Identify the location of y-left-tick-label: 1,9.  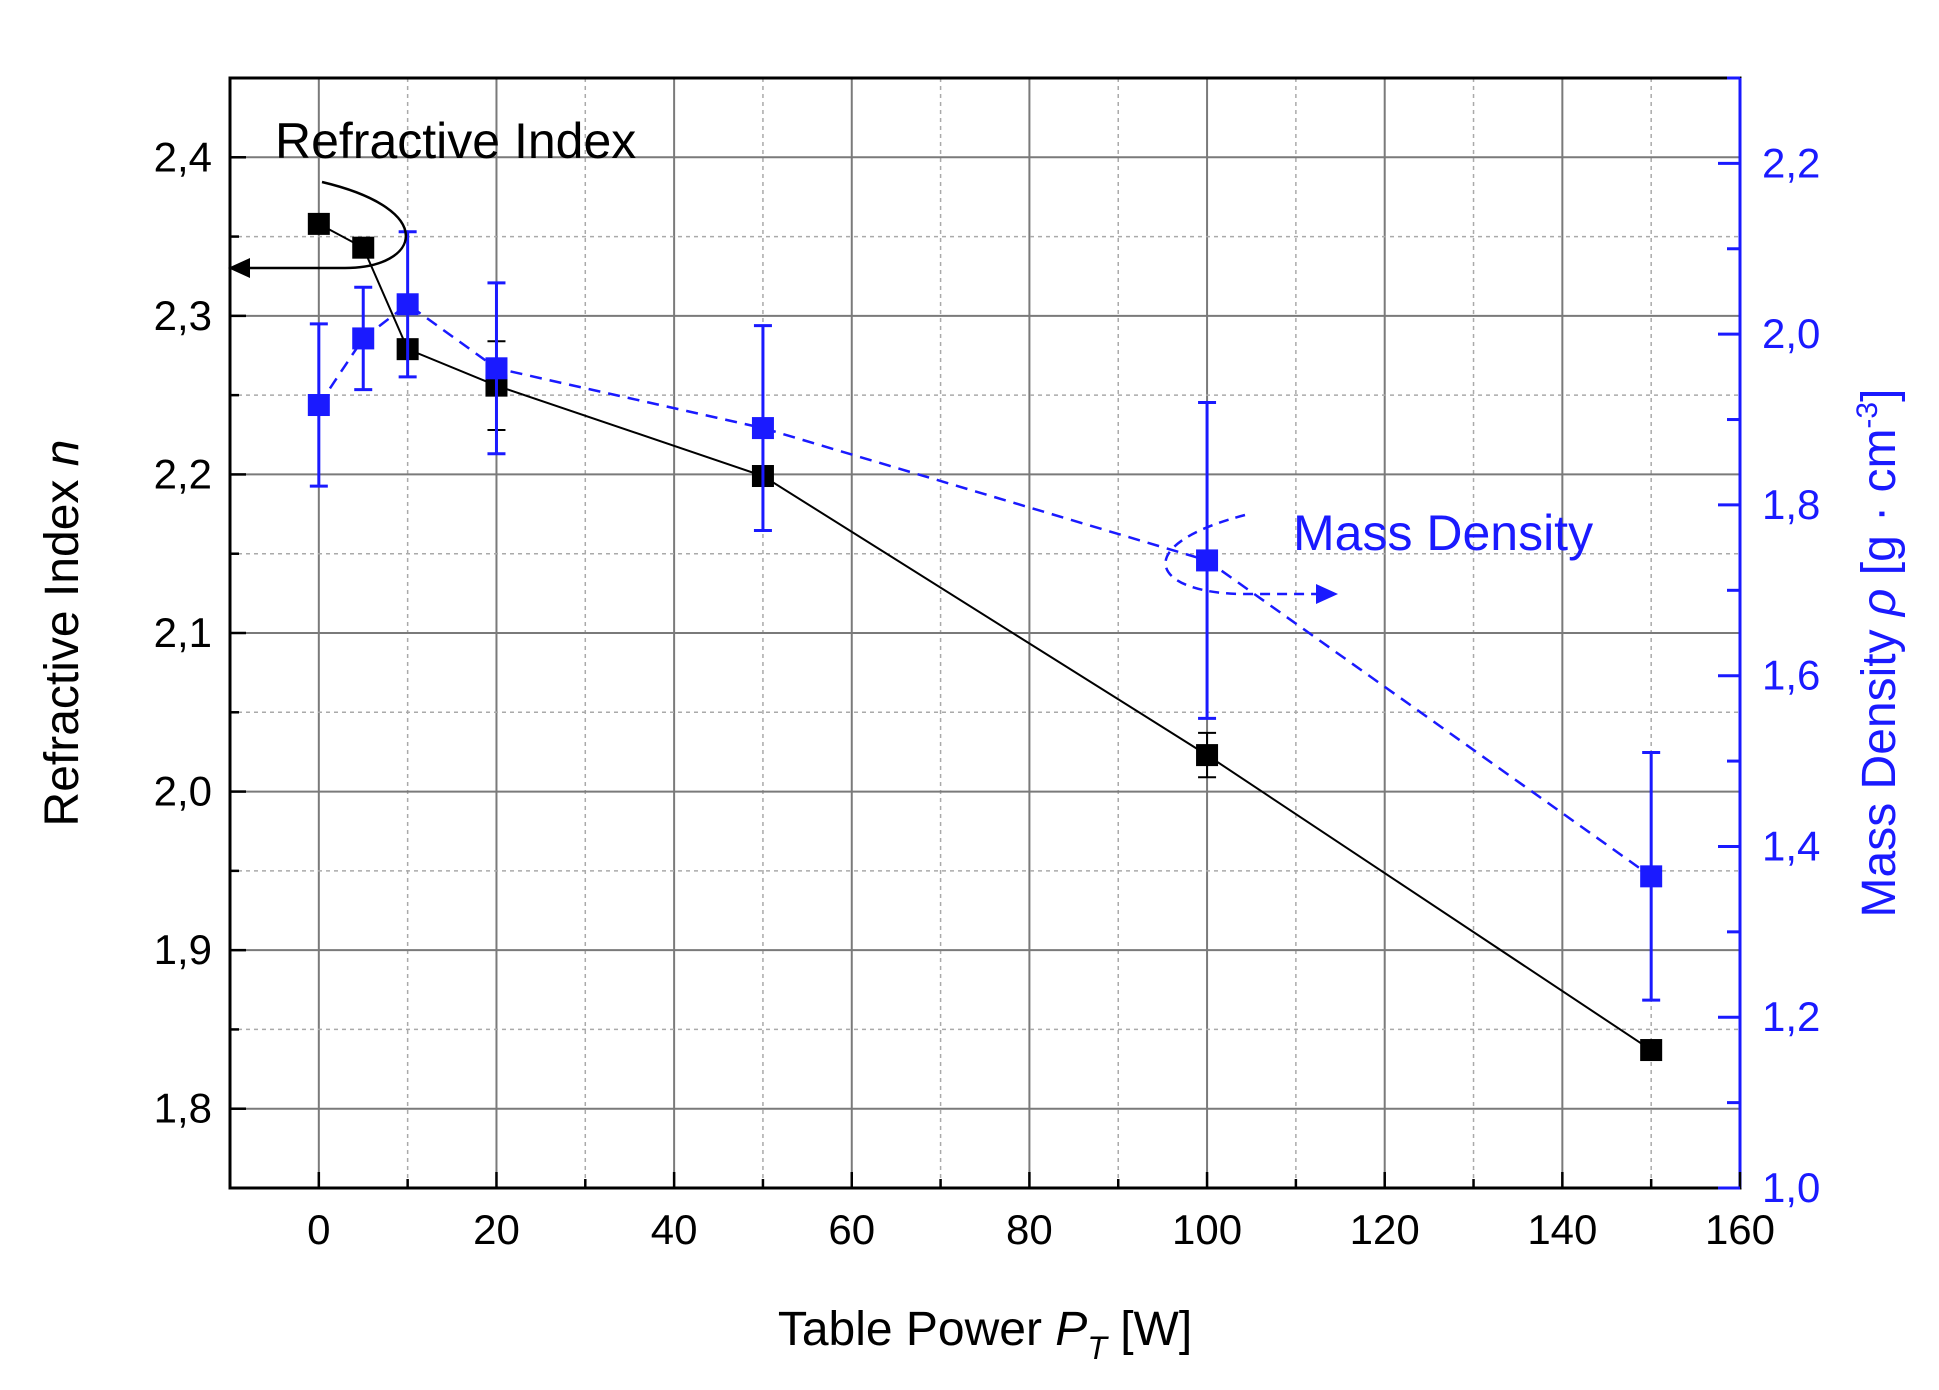
(183, 949).